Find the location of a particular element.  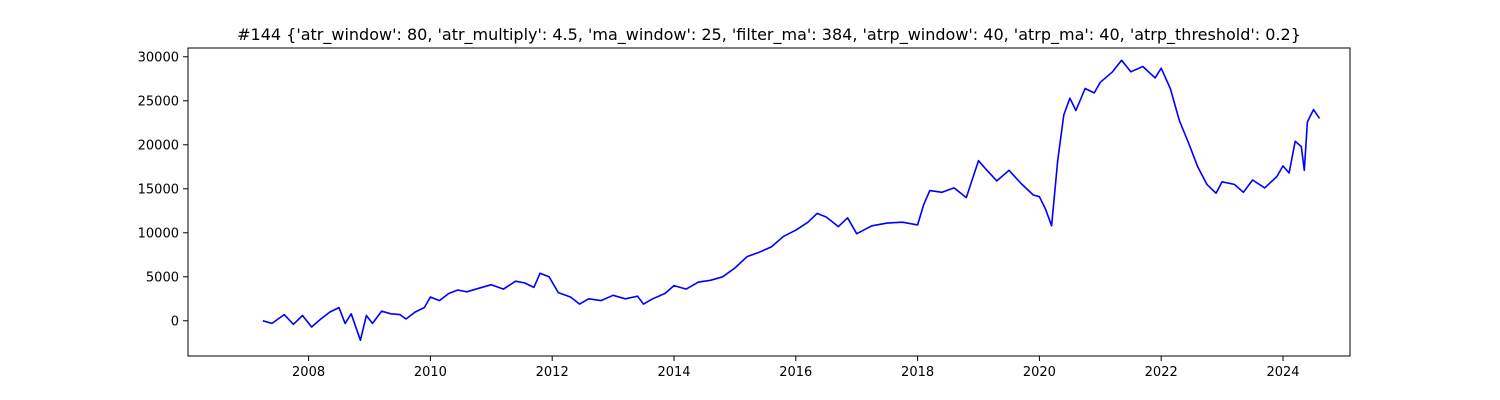

y-axis: 0 5000 10000 15000 20000 25000 30000 is located at coordinates (163, 189).